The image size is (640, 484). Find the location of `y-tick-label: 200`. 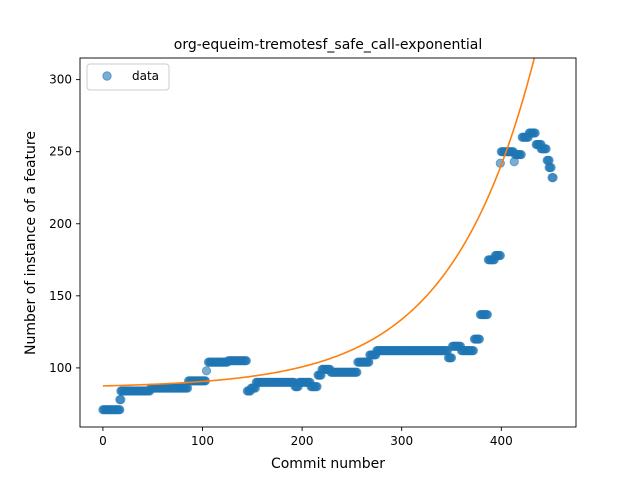

y-tick-label: 200 is located at coordinates (60, 224).